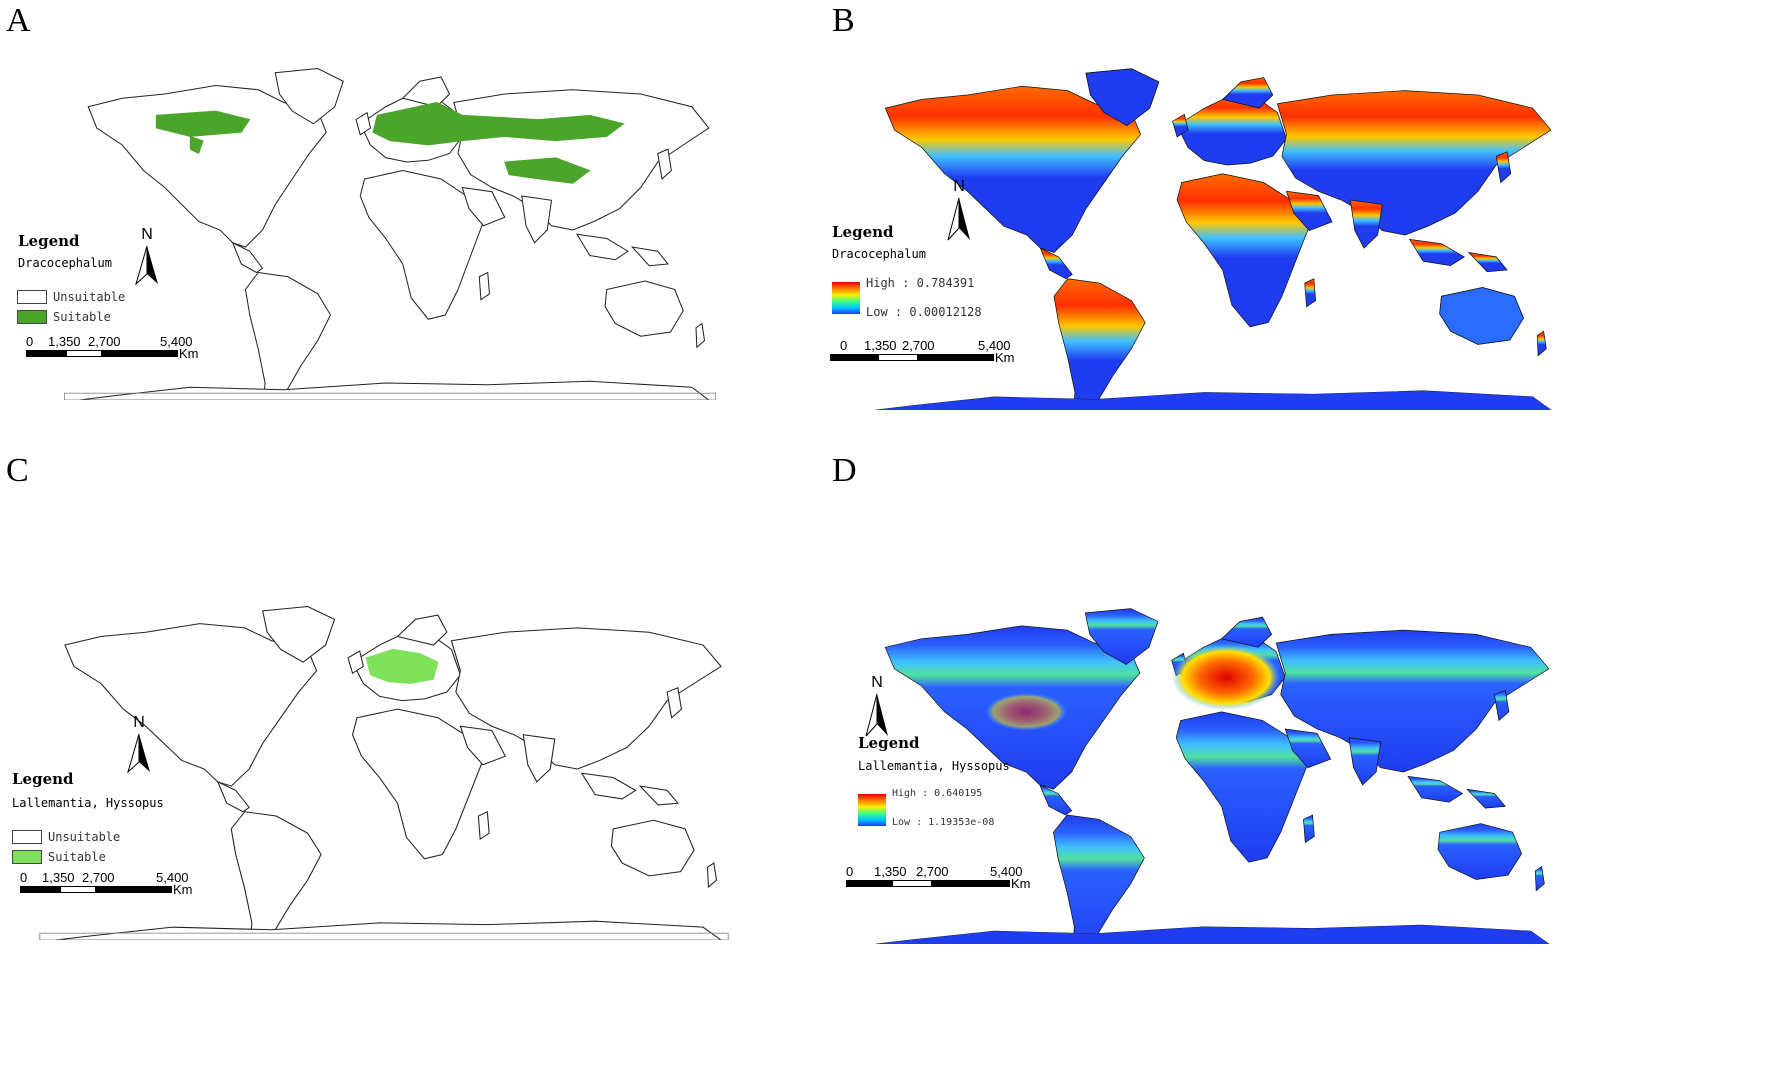 The width and height of the screenshot is (1772, 1069). Describe the element at coordinates (937, 793) in the screenshot. I see `high-label: High : 0.640195` at that location.